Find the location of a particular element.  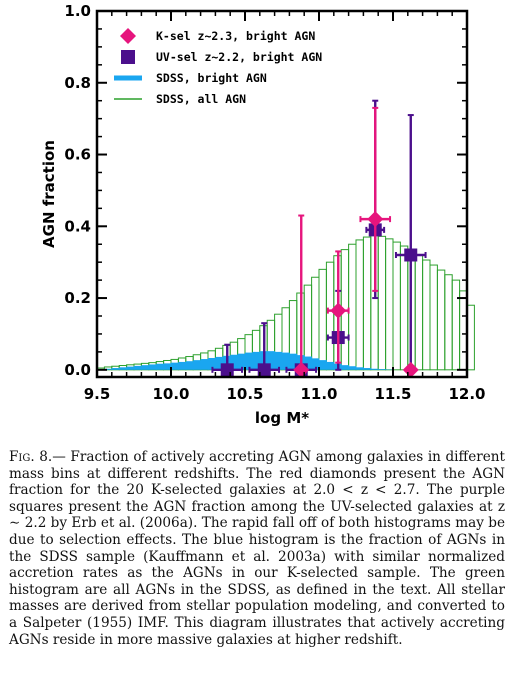

legend-diamond-icon is located at coordinates (128, 36).